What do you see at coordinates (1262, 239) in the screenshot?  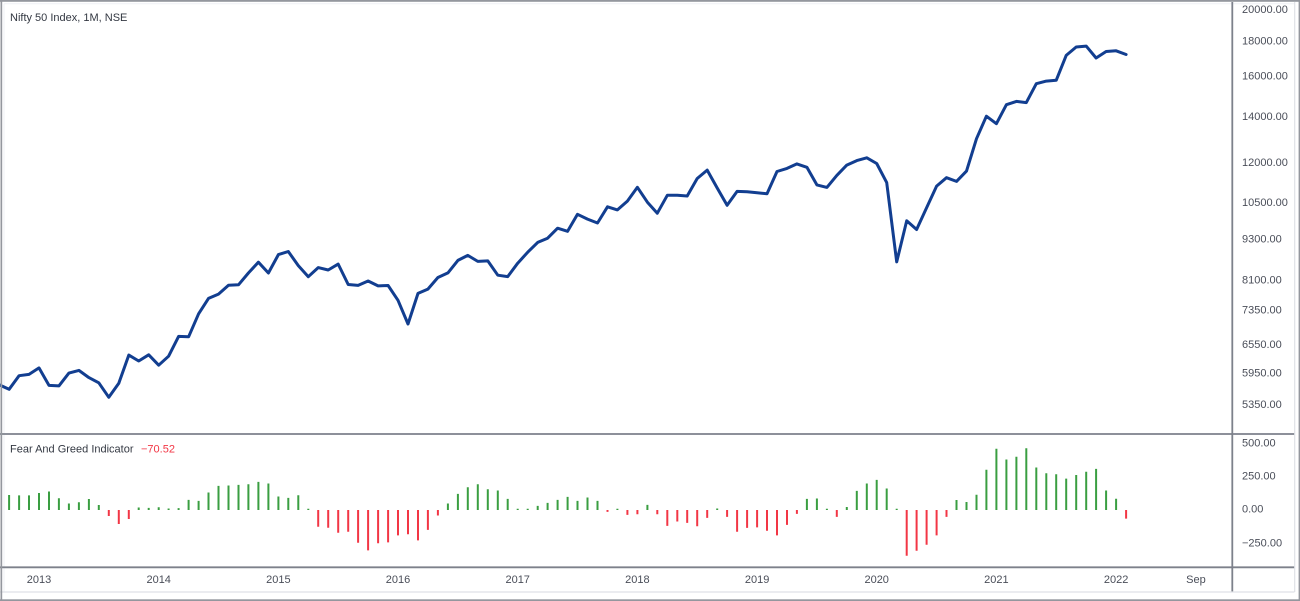 I see `svg-text: 9300.00` at bounding box center [1262, 239].